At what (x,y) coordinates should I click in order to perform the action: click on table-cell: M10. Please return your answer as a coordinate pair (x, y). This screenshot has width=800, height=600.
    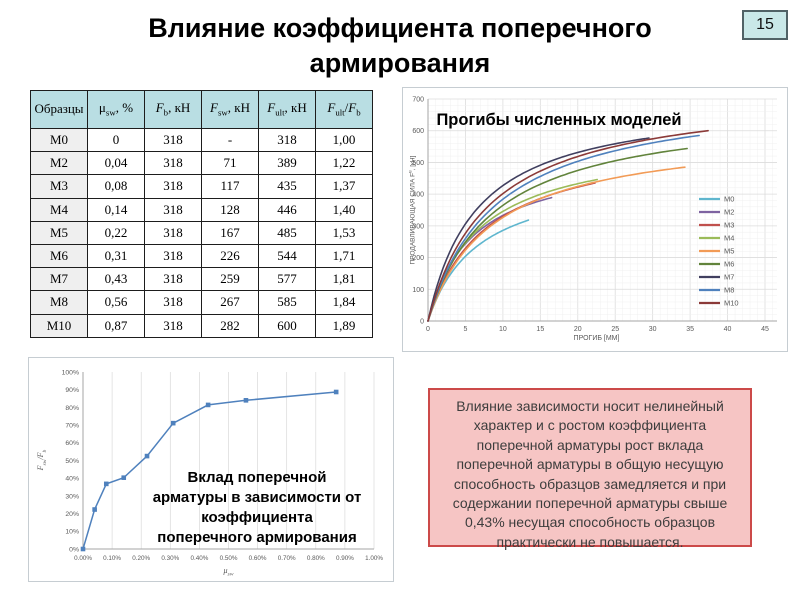
    Looking at the image, I should click on (59, 325).